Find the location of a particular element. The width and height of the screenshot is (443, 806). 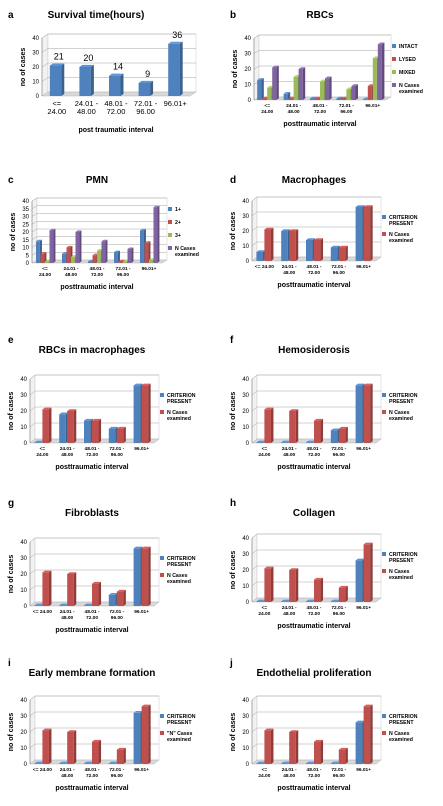

panel-letter: b is located at coordinates (233, 15).